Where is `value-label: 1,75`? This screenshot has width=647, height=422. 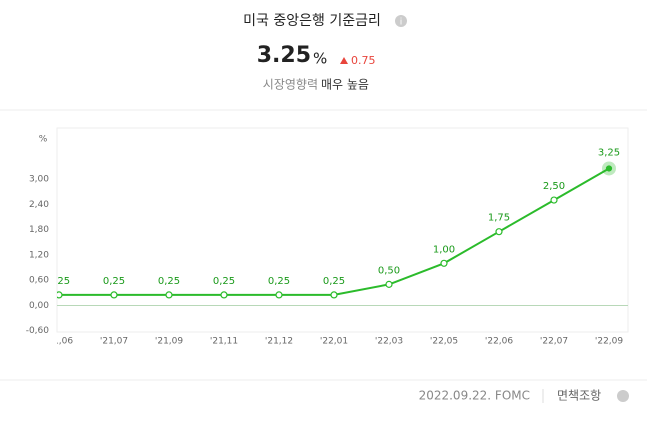
value-label: 1,75 is located at coordinates (499, 218).